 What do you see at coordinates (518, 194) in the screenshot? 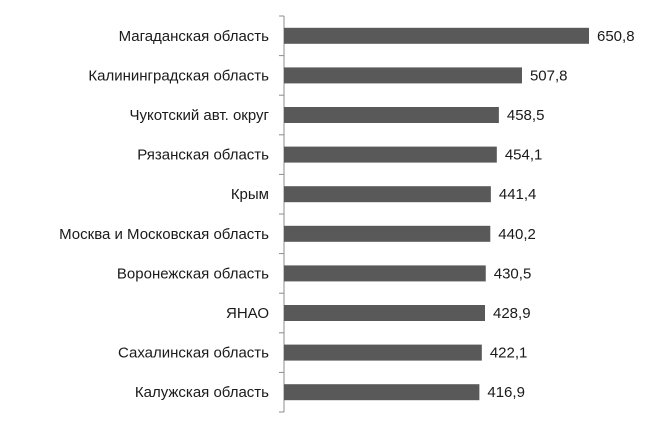
I see `data-label: 441,4` at bounding box center [518, 194].